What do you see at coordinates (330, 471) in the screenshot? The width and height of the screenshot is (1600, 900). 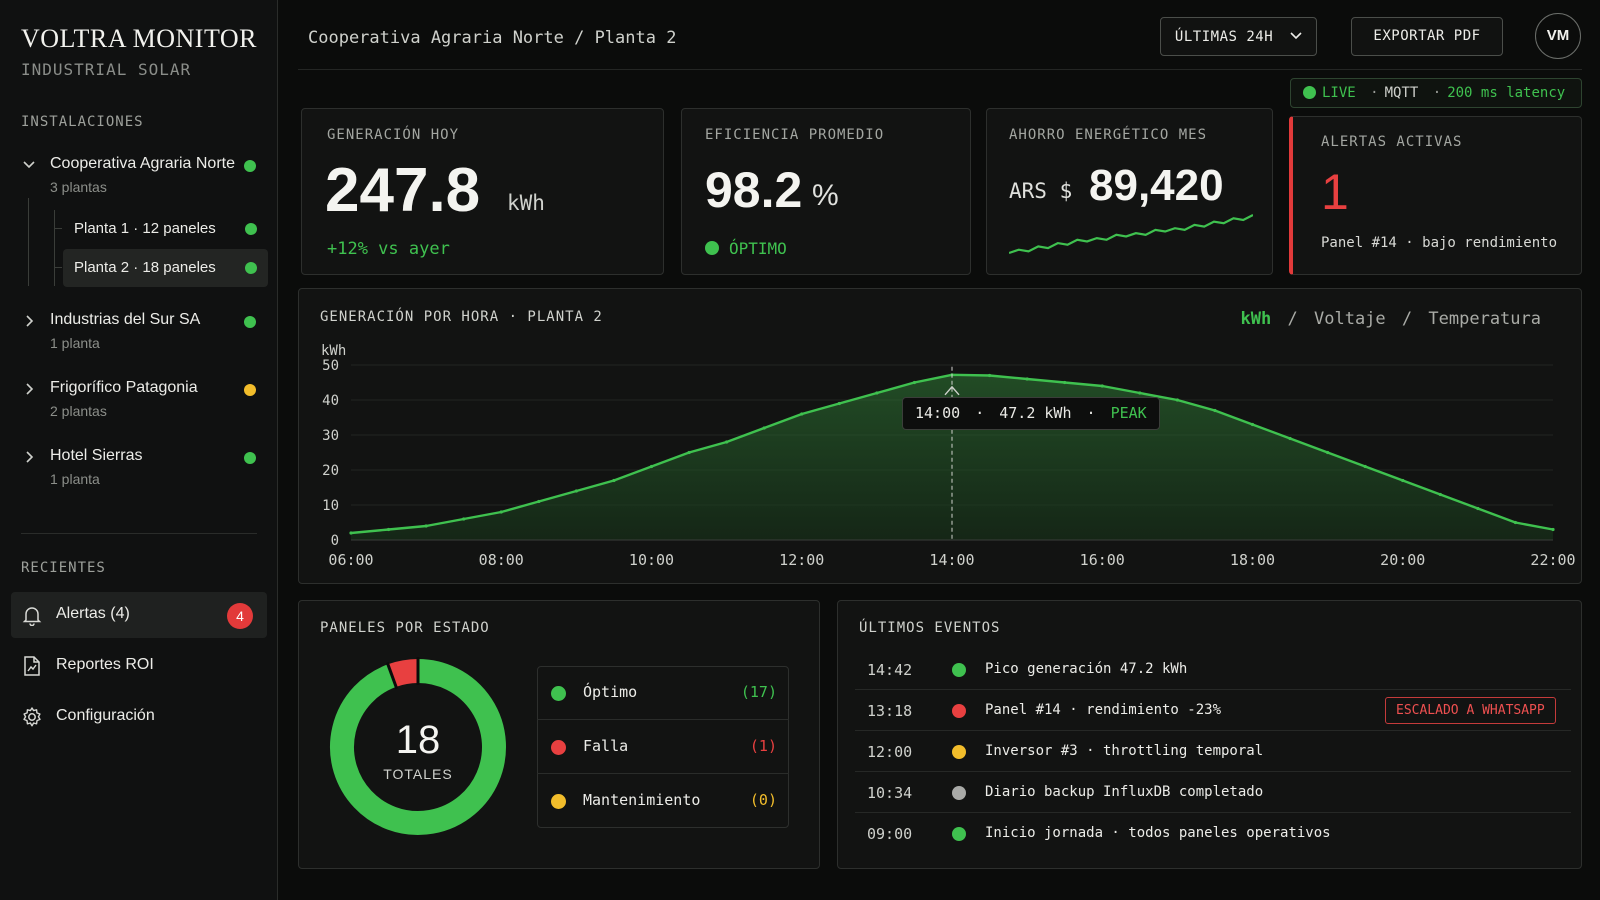 I see `y-tick-label: 20` at bounding box center [330, 471].